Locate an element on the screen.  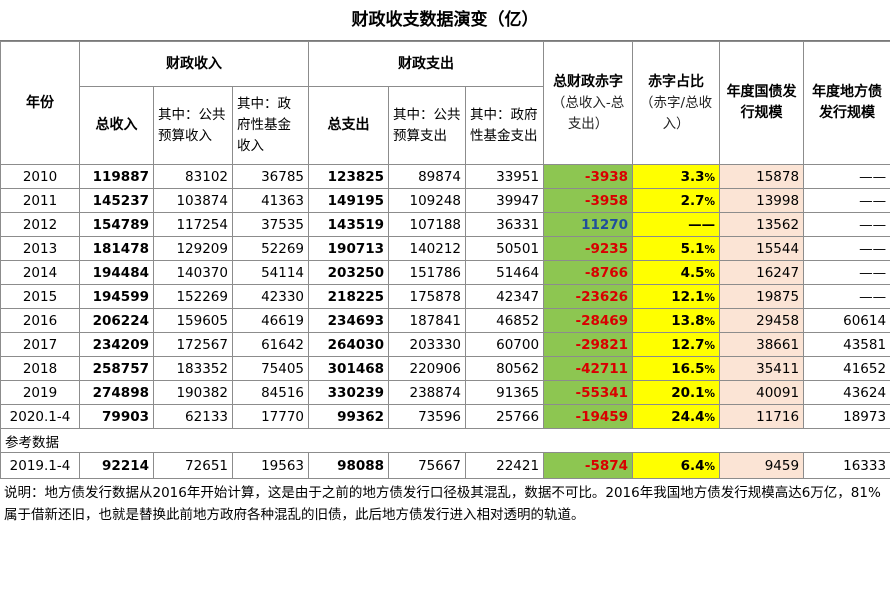
cell-total-sp: 330239 is located at coordinates (349, 392).